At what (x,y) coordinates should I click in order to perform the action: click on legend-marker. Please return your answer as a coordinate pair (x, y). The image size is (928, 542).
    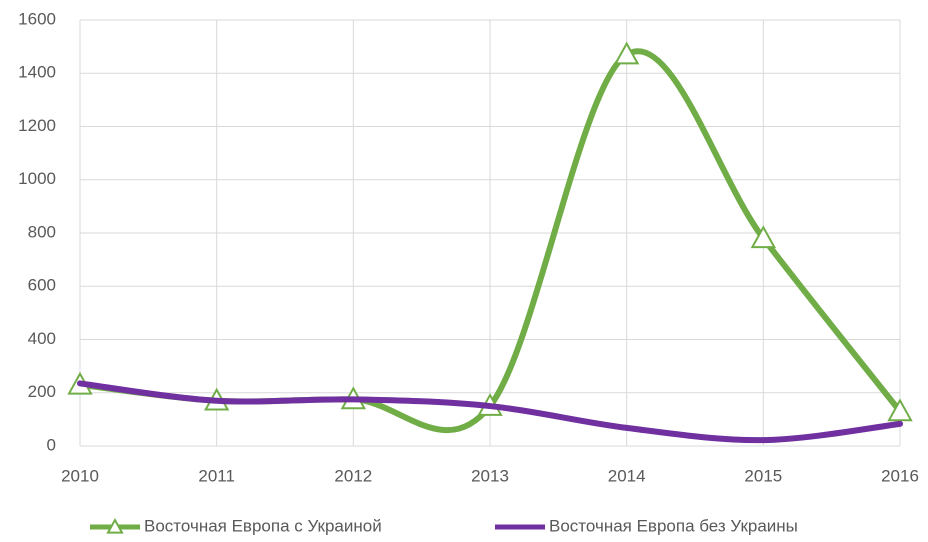
    Looking at the image, I should click on (115, 525).